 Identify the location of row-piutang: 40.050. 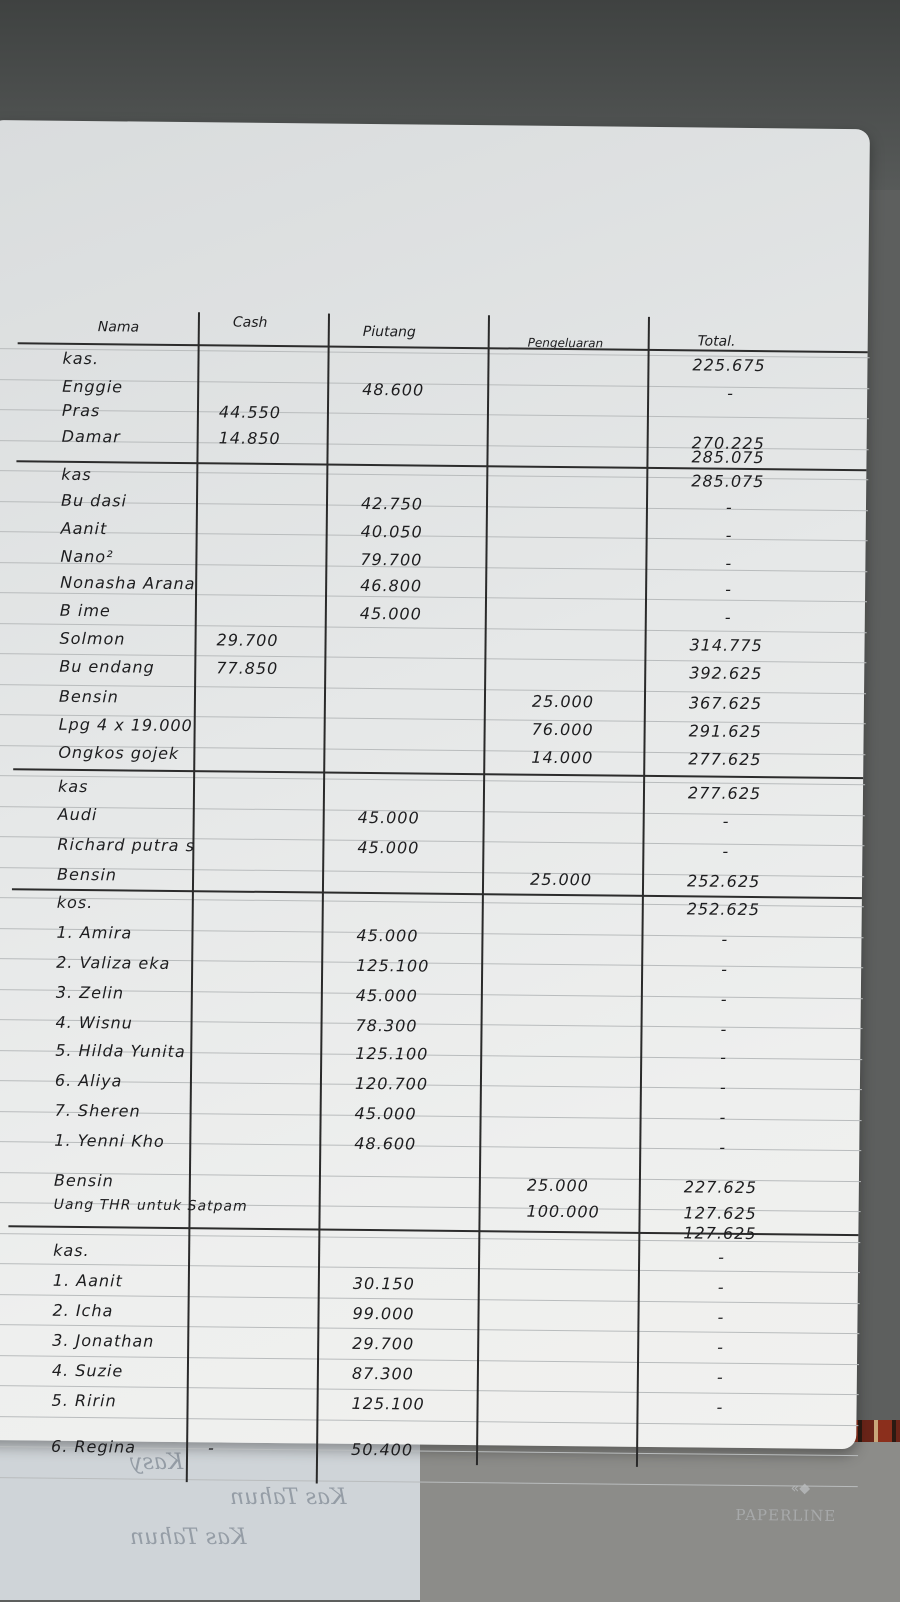
(391, 531).